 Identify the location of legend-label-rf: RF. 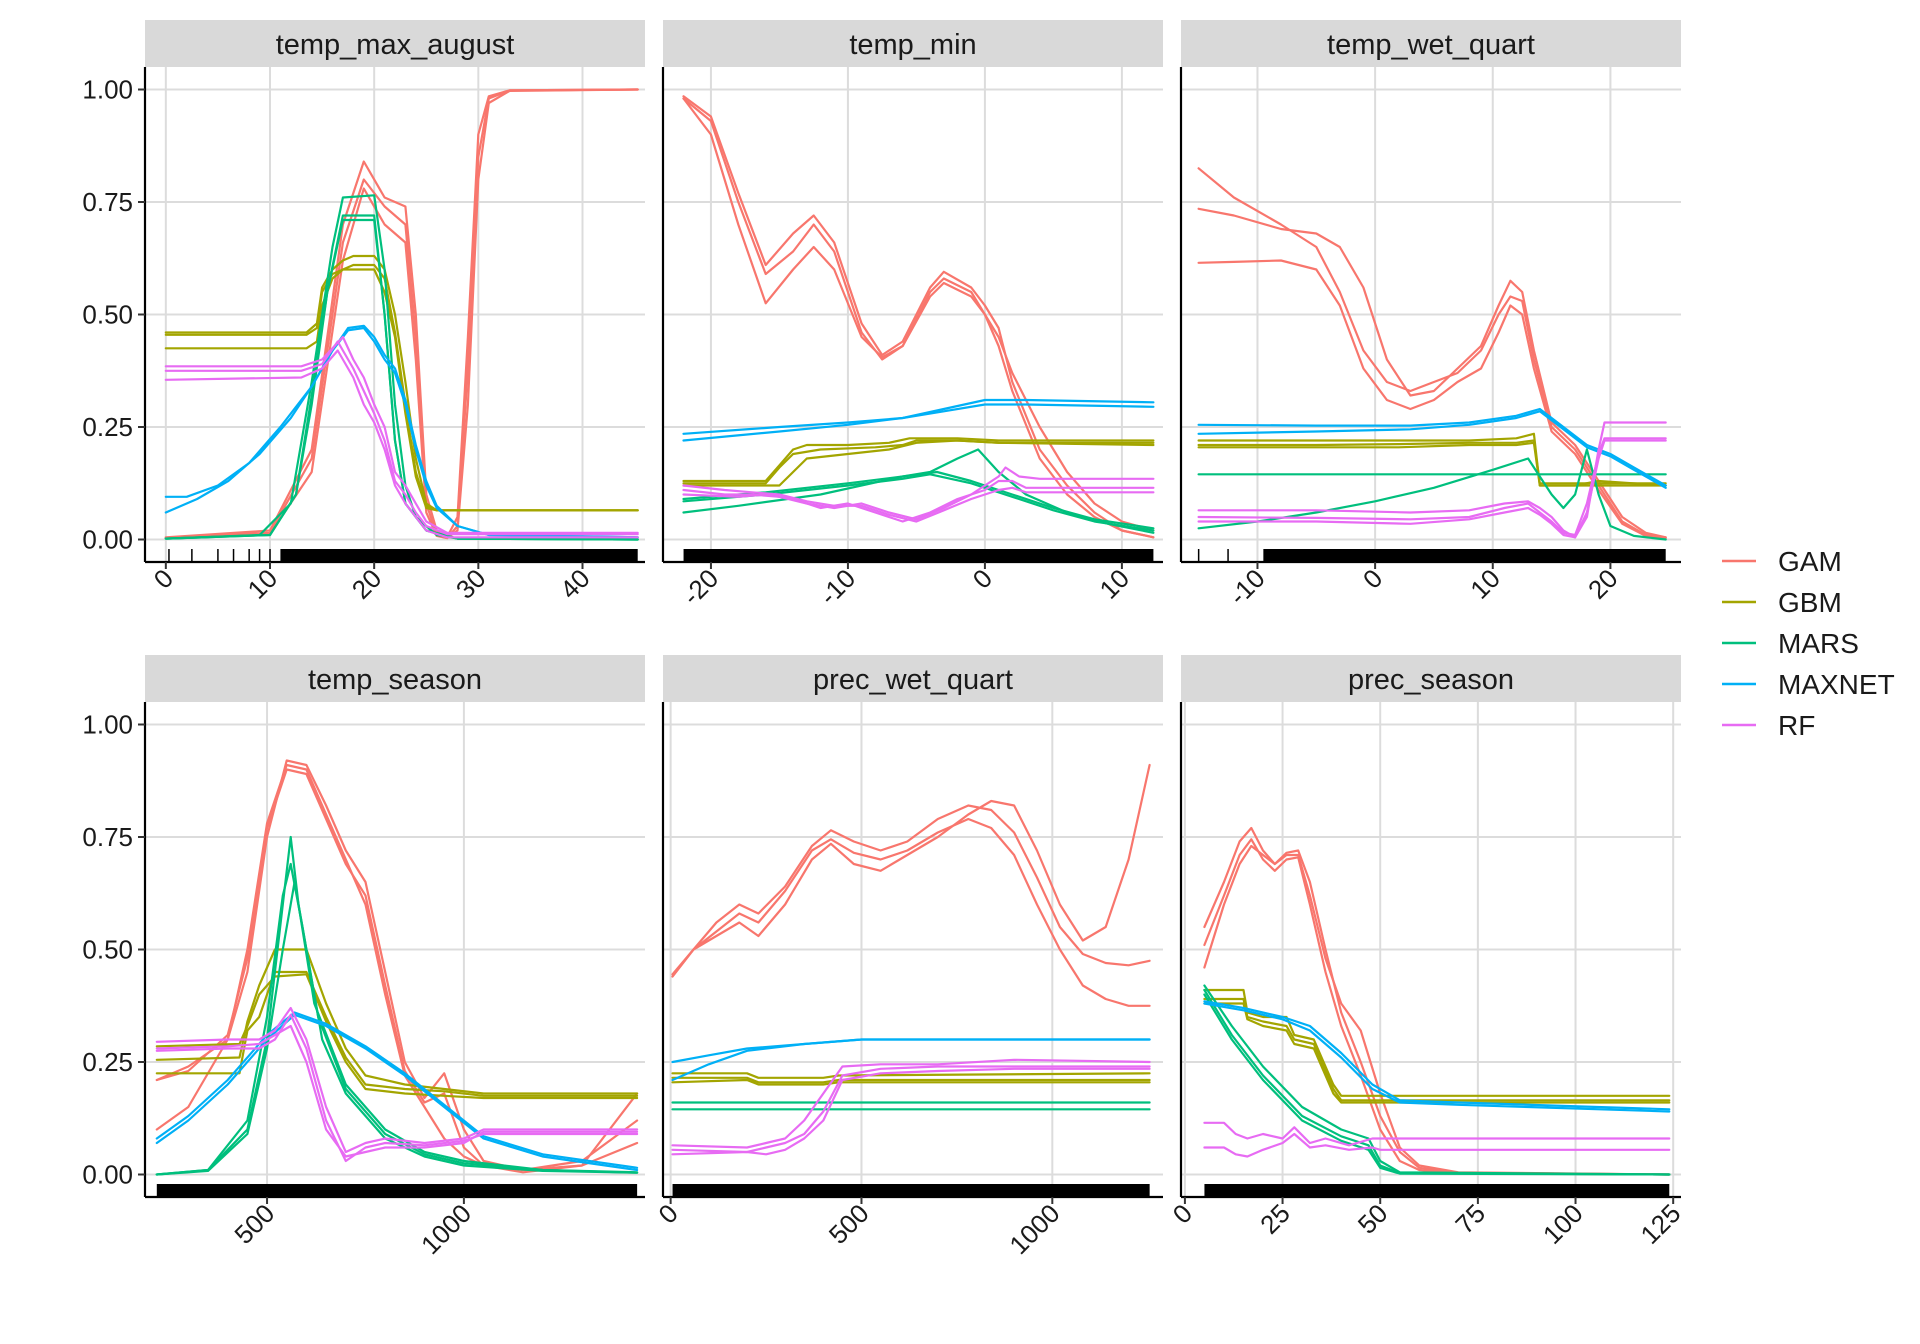
(1796, 725).